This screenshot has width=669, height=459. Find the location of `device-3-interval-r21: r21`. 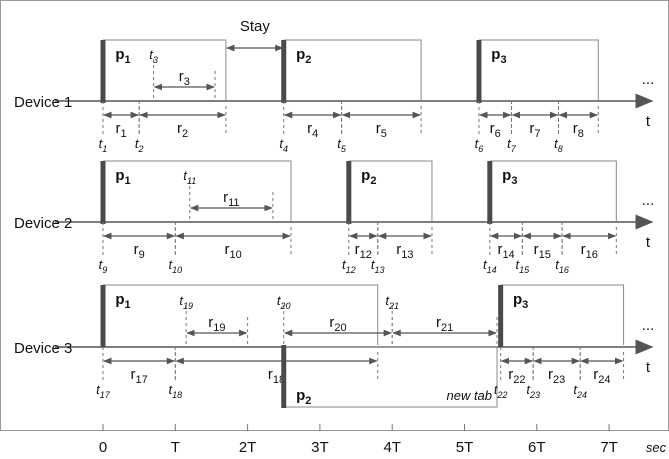

device-3-interval-r21: r21 is located at coordinates (444, 324).